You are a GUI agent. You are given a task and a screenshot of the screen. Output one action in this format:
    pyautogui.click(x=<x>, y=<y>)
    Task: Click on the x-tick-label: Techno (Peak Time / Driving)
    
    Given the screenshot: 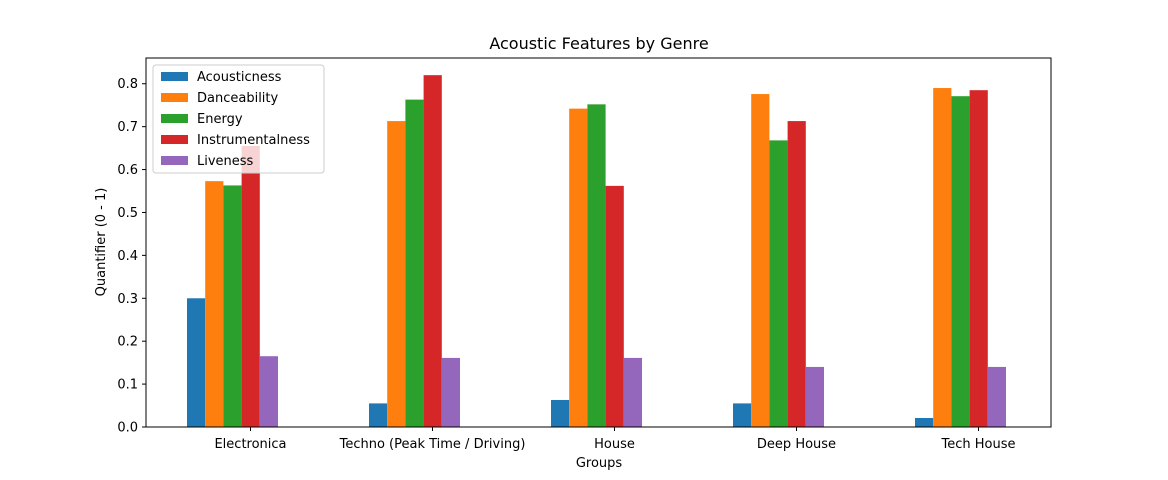 What is the action you would take?
    pyautogui.click(x=432, y=444)
    